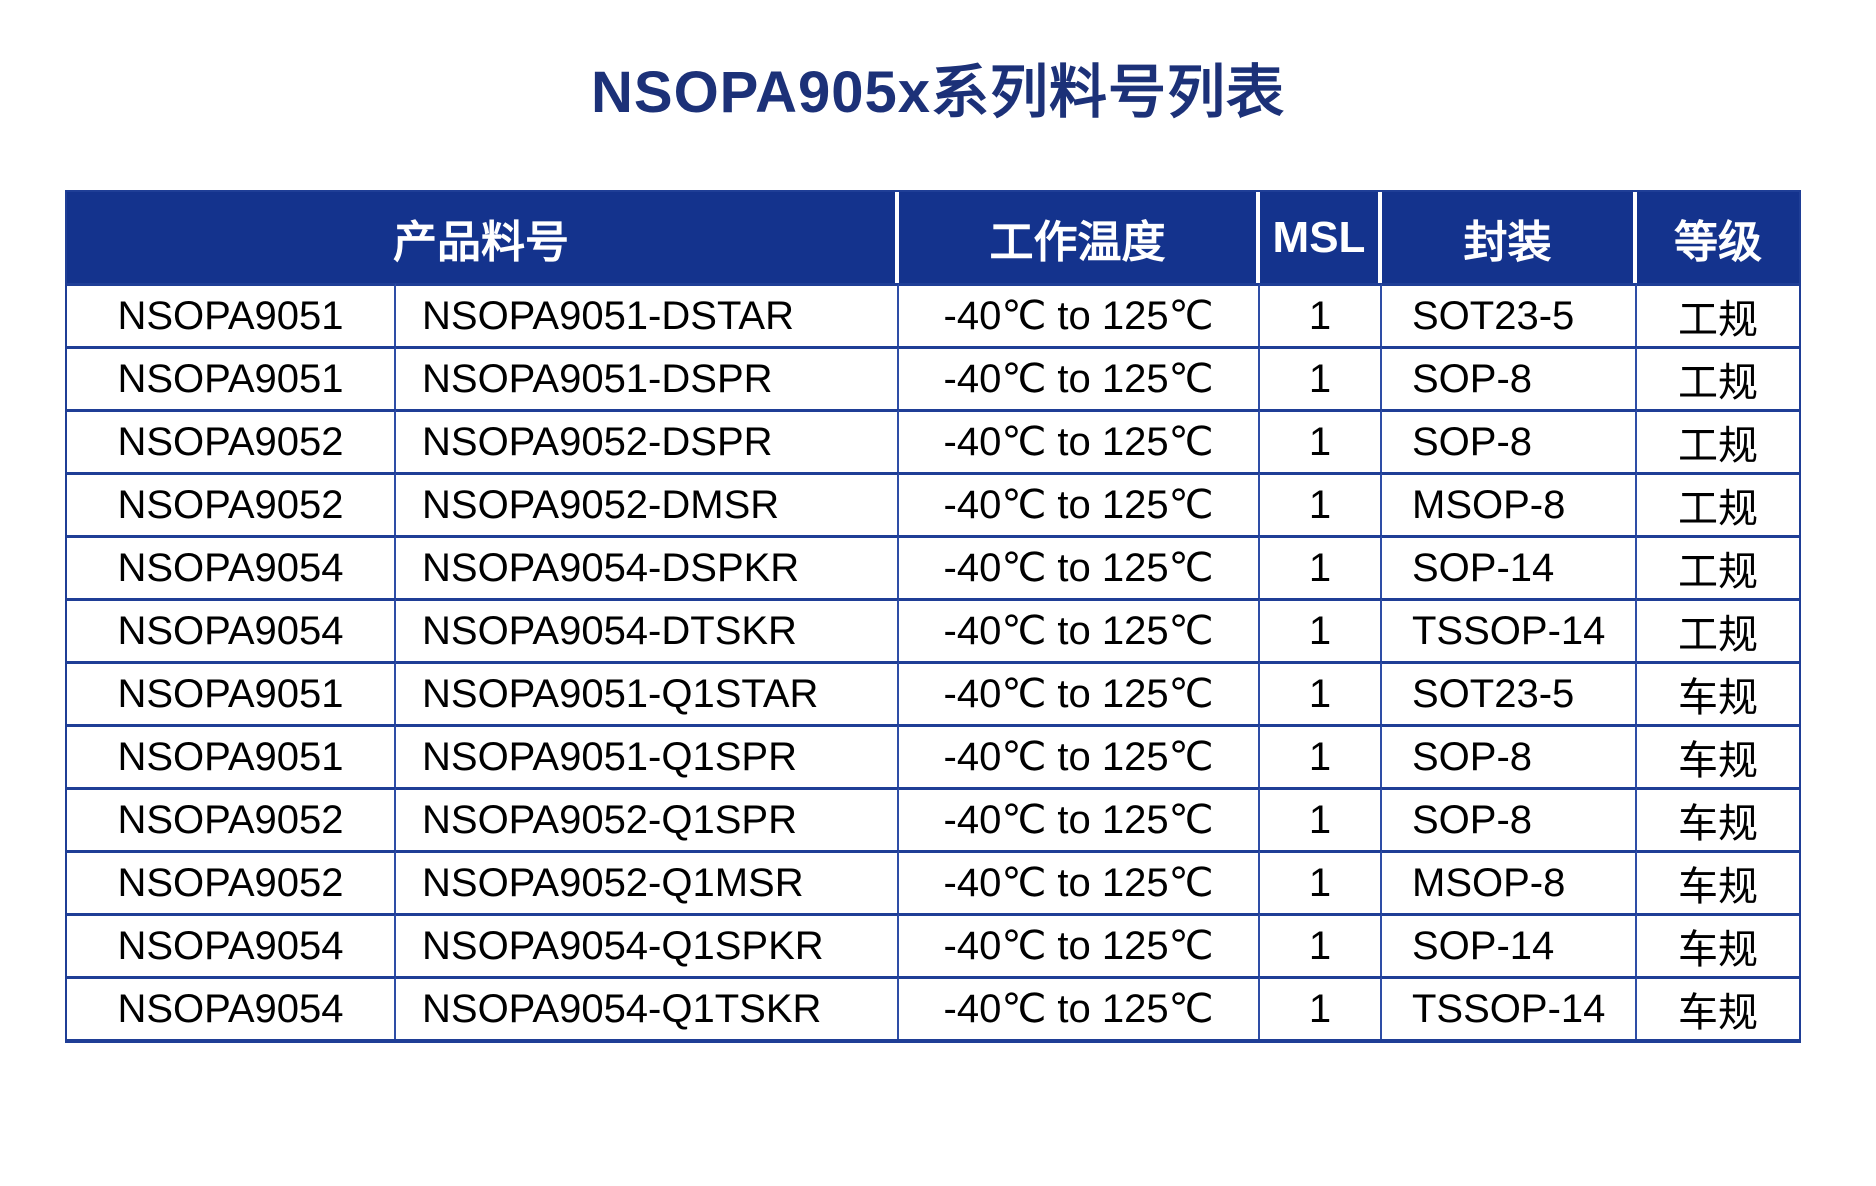 The width and height of the screenshot is (1876, 1186). I want to click on cell-part-number: NSOPA9054-Q1TSKR, so click(647, 1007).